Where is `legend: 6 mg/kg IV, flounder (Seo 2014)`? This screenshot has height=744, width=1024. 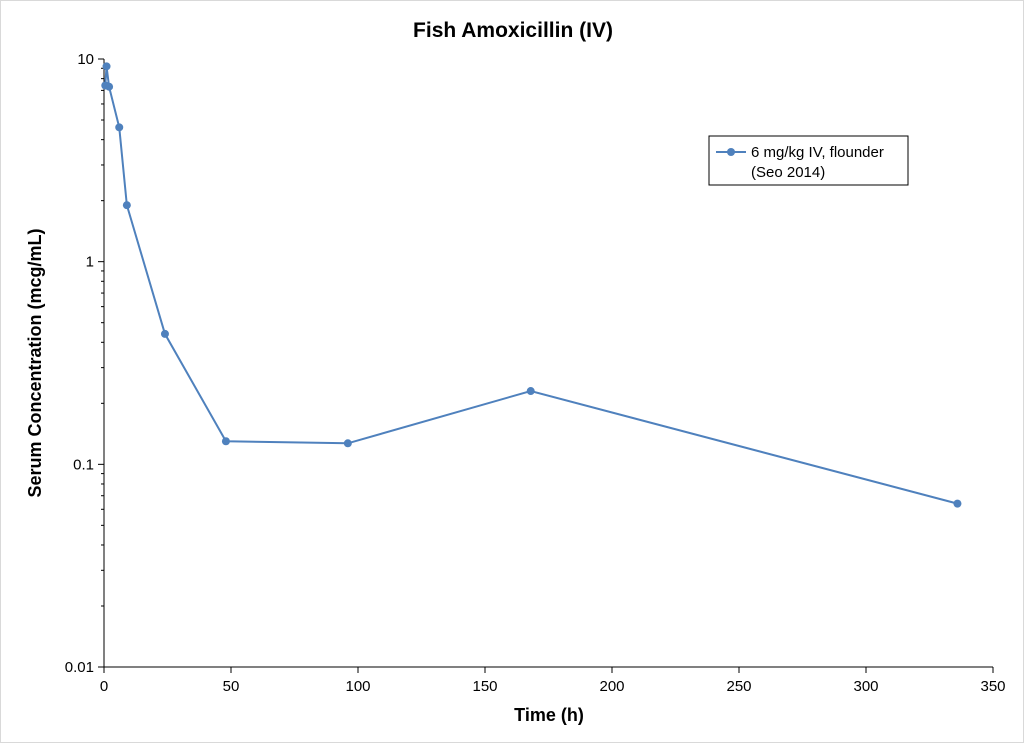
legend: 6 mg/kg IV, flounder (Seo 2014) is located at coordinates (808, 160).